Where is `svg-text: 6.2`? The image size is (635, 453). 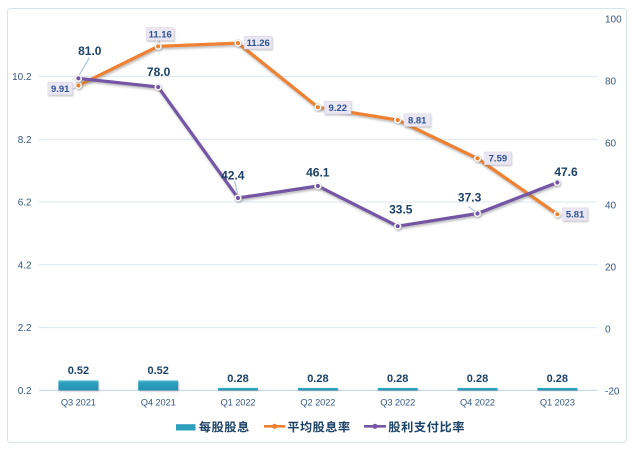 svg-text: 6.2 is located at coordinates (25, 203).